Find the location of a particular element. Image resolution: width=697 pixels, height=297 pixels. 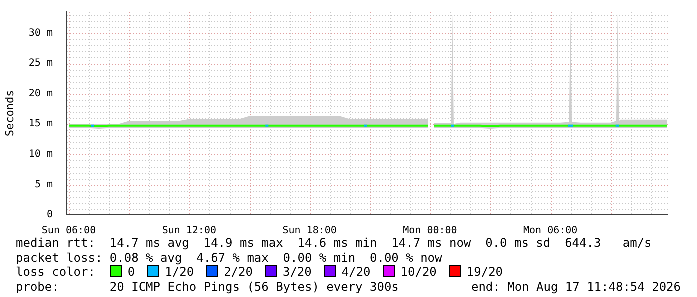

y-axis-title: Seconds is located at coordinates (9, 113).